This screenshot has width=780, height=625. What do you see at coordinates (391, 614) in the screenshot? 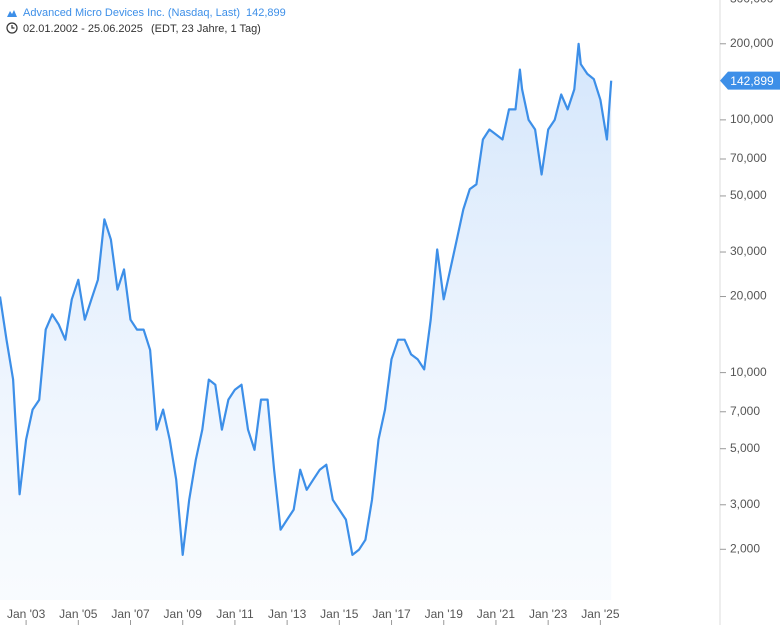
I see `x-tick-label: Jan '17` at bounding box center [391, 614].